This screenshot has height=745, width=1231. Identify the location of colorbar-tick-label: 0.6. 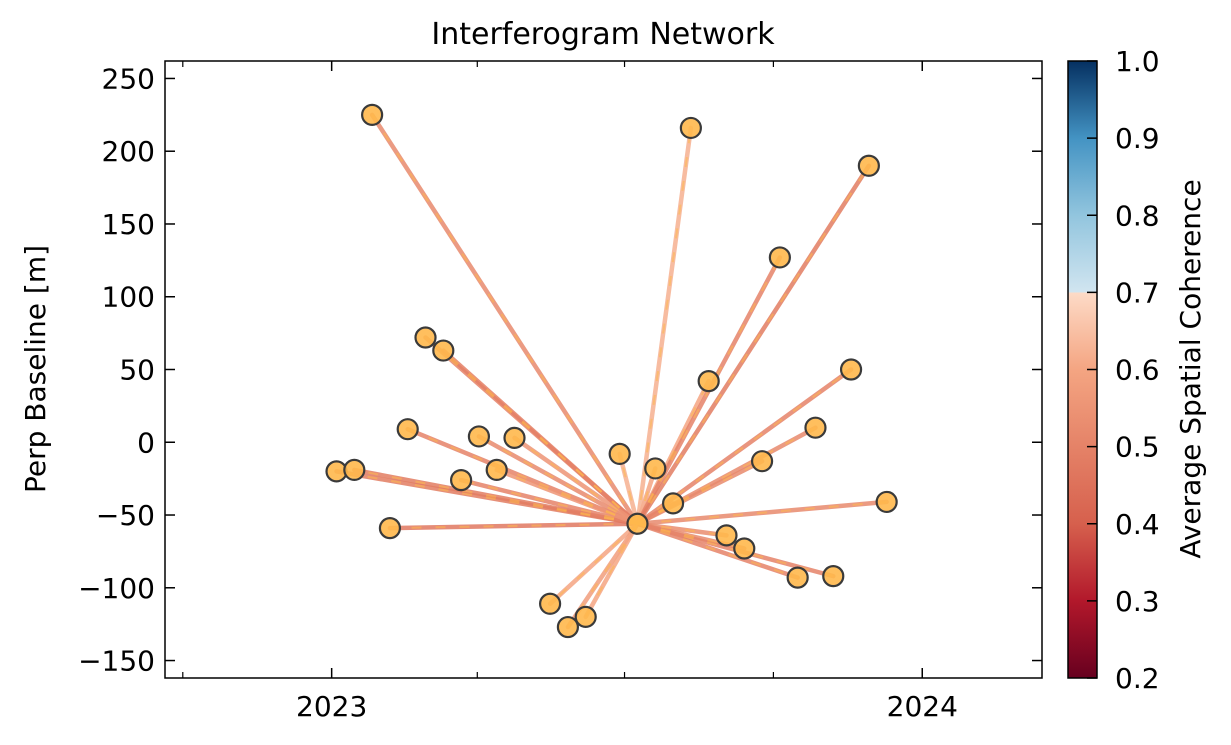
(1137, 370).